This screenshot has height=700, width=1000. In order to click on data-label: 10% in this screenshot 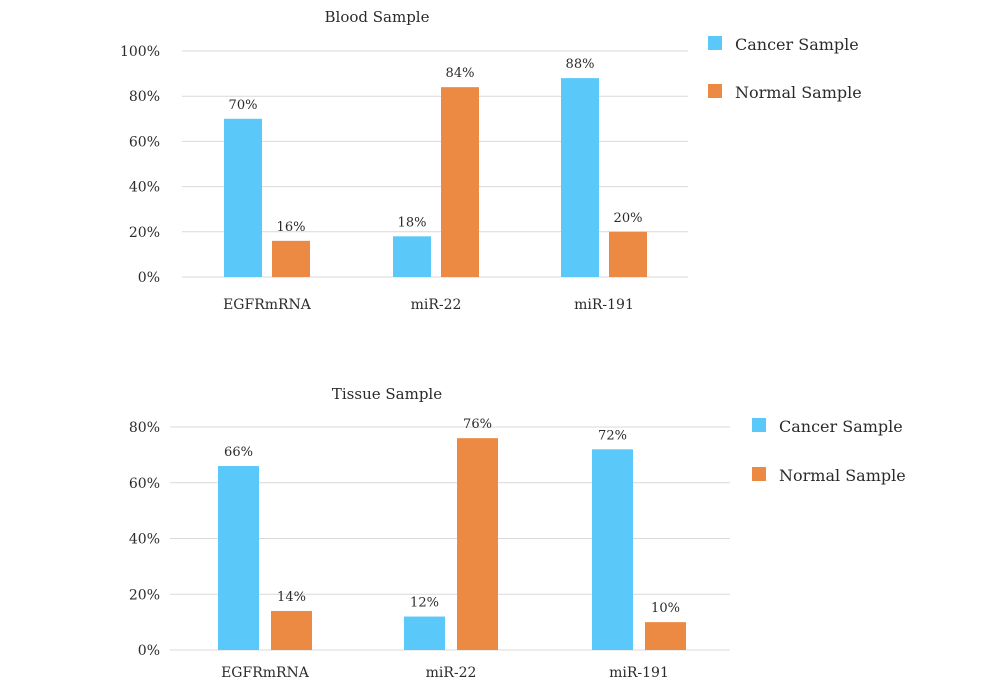, I will do `click(665, 608)`.